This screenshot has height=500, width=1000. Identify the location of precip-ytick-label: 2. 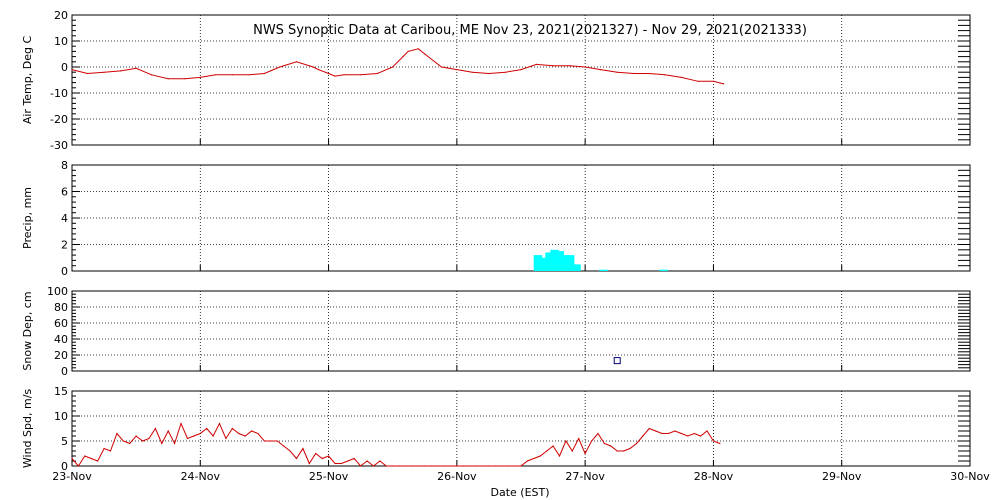
(64, 245).